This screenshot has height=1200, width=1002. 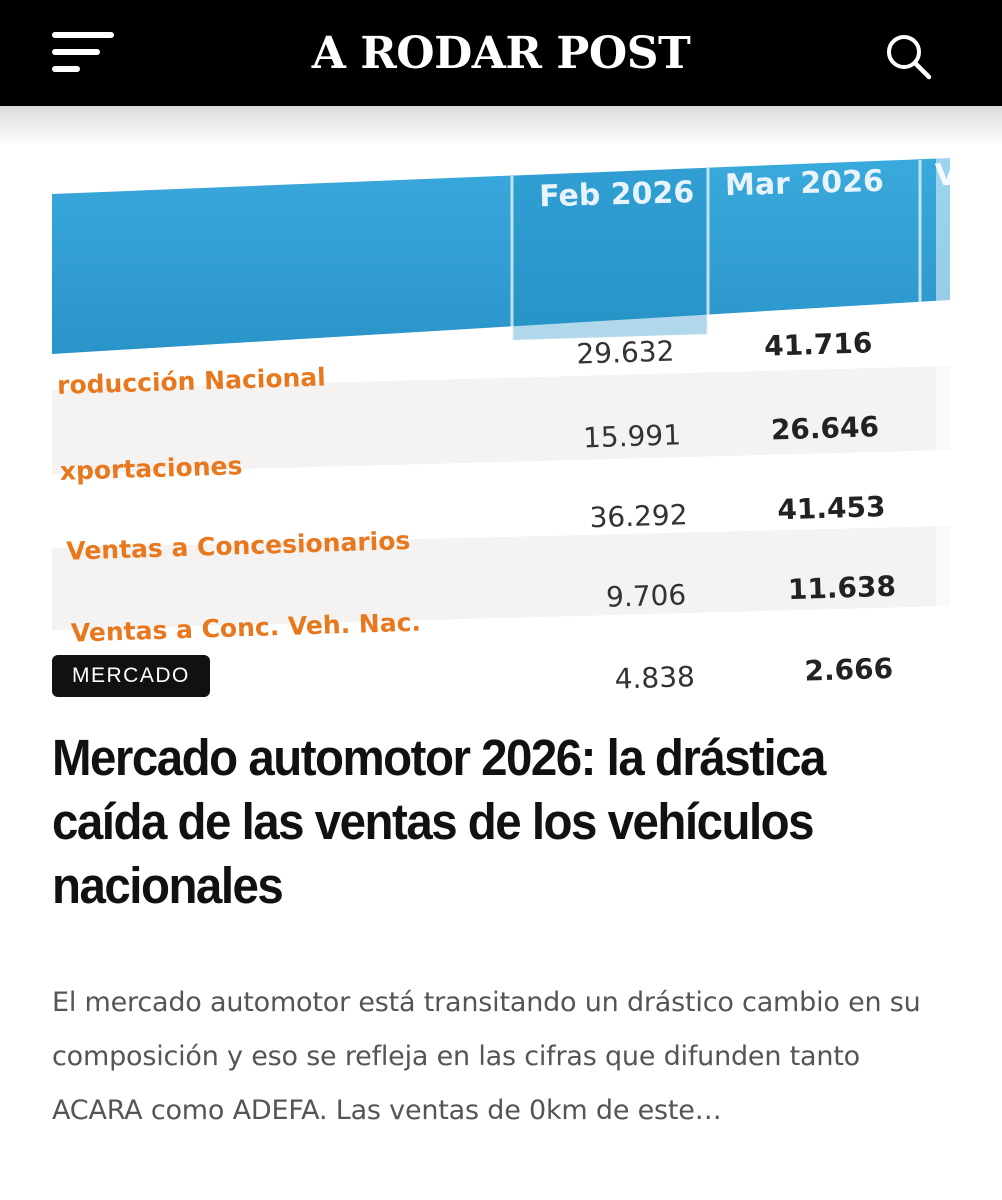 What do you see at coordinates (501, 126) in the screenshot?
I see `header-shadow` at bounding box center [501, 126].